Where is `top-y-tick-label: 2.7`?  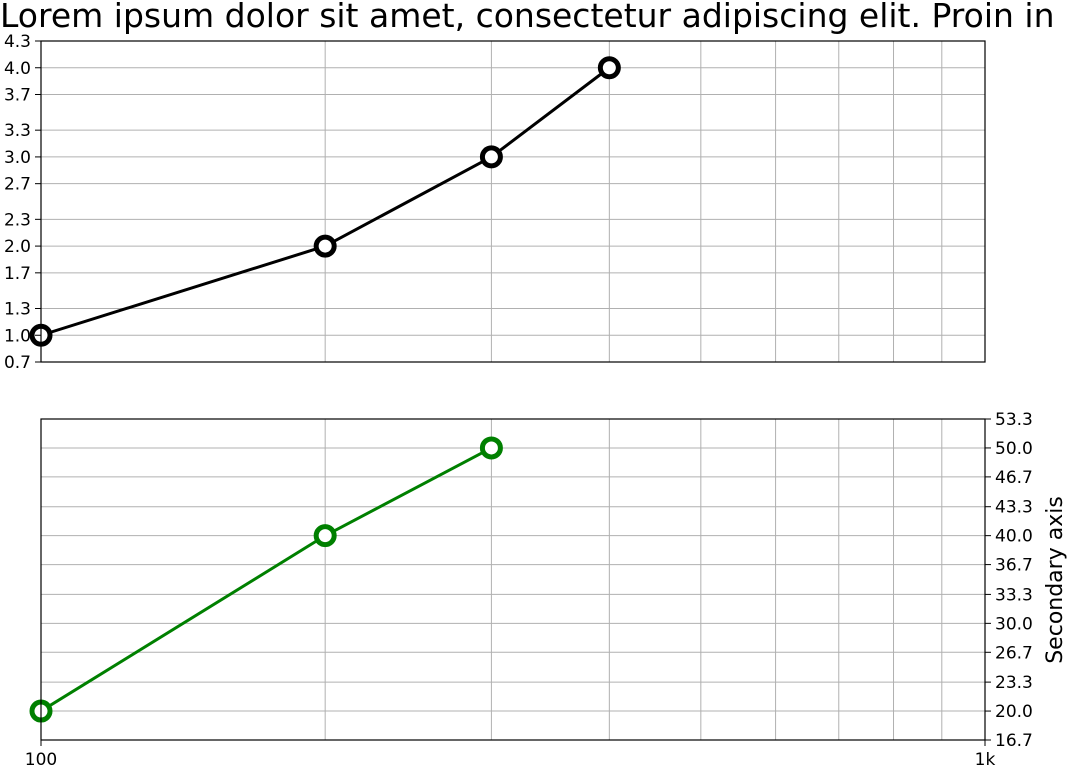
top-y-tick-label: 2.7 is located at coordinates (17, 185).